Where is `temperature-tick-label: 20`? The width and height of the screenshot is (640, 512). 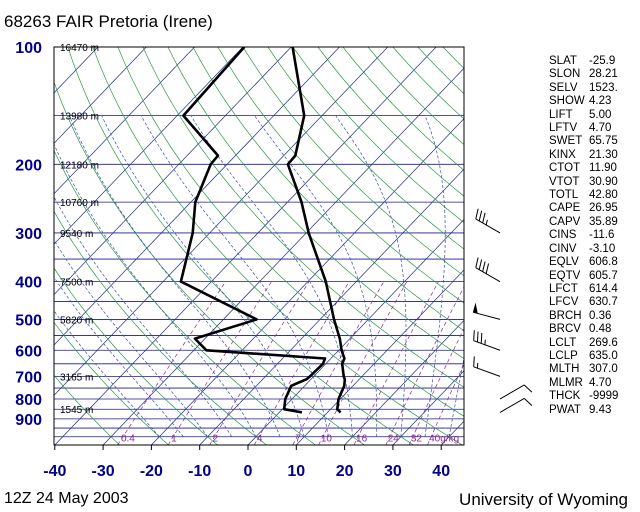
temperature-tick-label: 20 is located at coordinates (345, 471).